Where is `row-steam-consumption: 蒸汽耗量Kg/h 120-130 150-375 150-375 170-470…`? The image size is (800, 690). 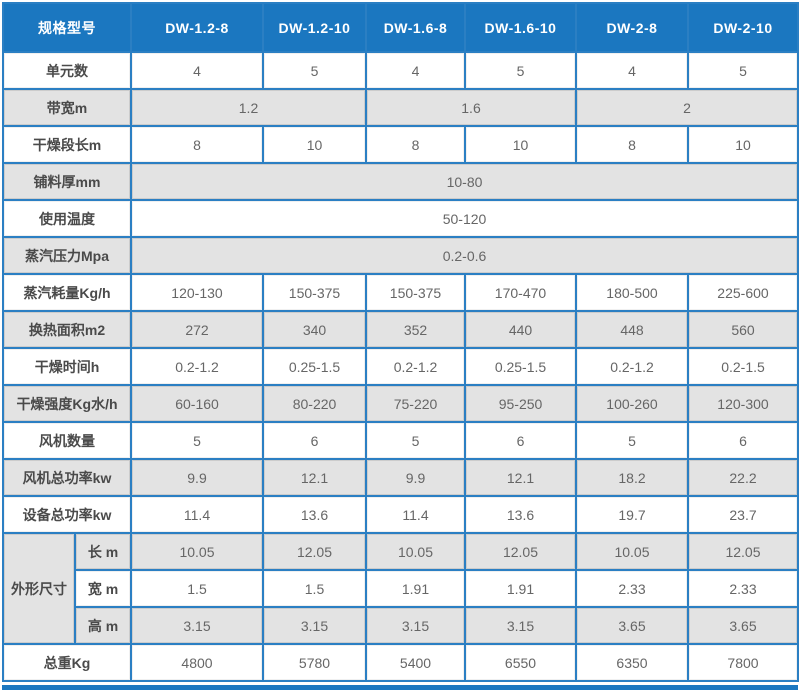
row-steam-consumption: 蒸汽耗量Kg/h 120-130 150-375 150-375 170-470… is located at coordinates (400, 292).